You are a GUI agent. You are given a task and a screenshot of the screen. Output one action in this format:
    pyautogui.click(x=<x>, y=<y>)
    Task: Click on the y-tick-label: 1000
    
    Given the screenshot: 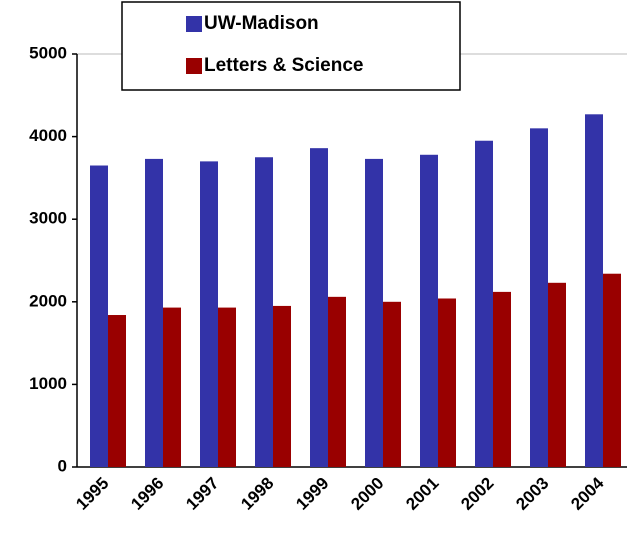 What is the action you would take?
    pyautogui.click(x=48, y=383)
    